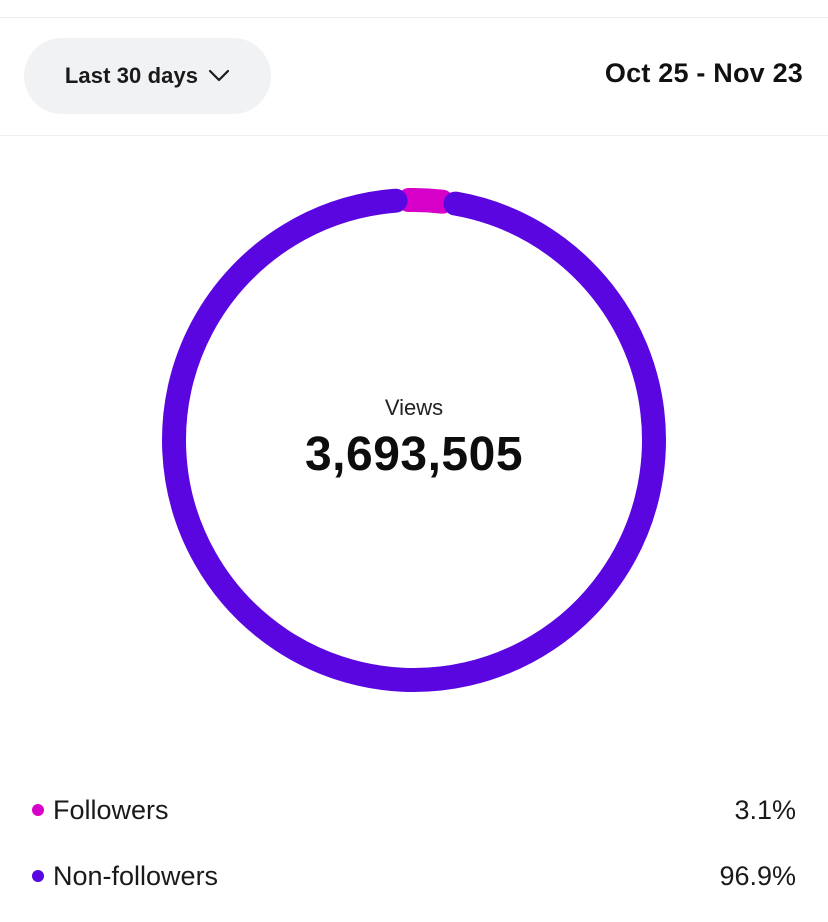  Describe the element at coordinates (414, 17) in the screenshot. I see `top-divider` at that location.